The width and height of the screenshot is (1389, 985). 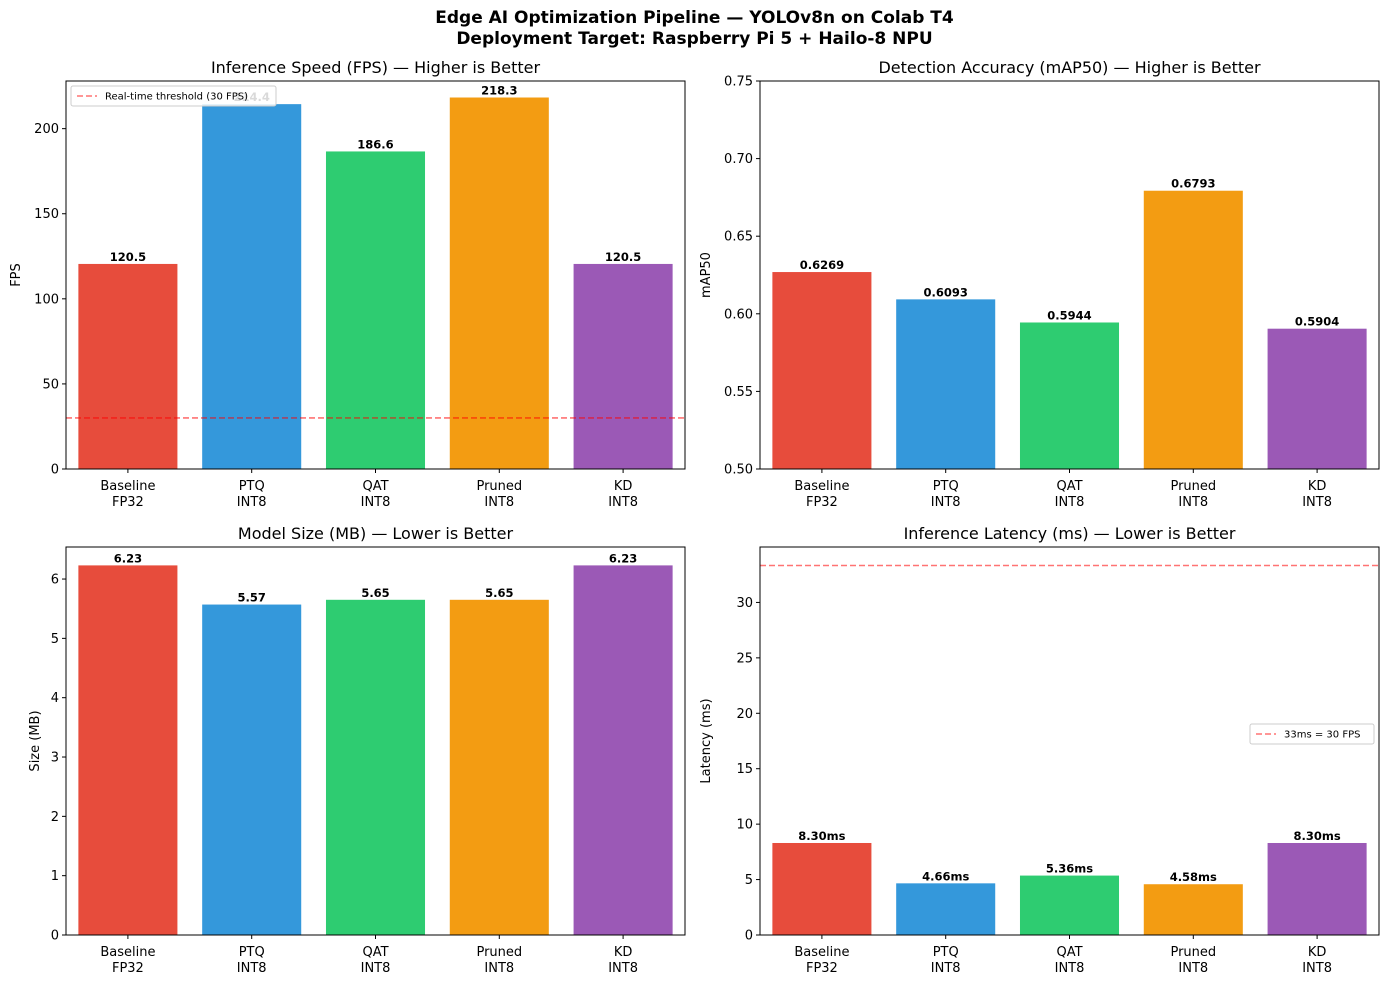 What do you see at coordinates (1193, 184) in the screenshot?
I see `bar-value-label-1-3: 0.6793` at bounding box center [1193, 184].